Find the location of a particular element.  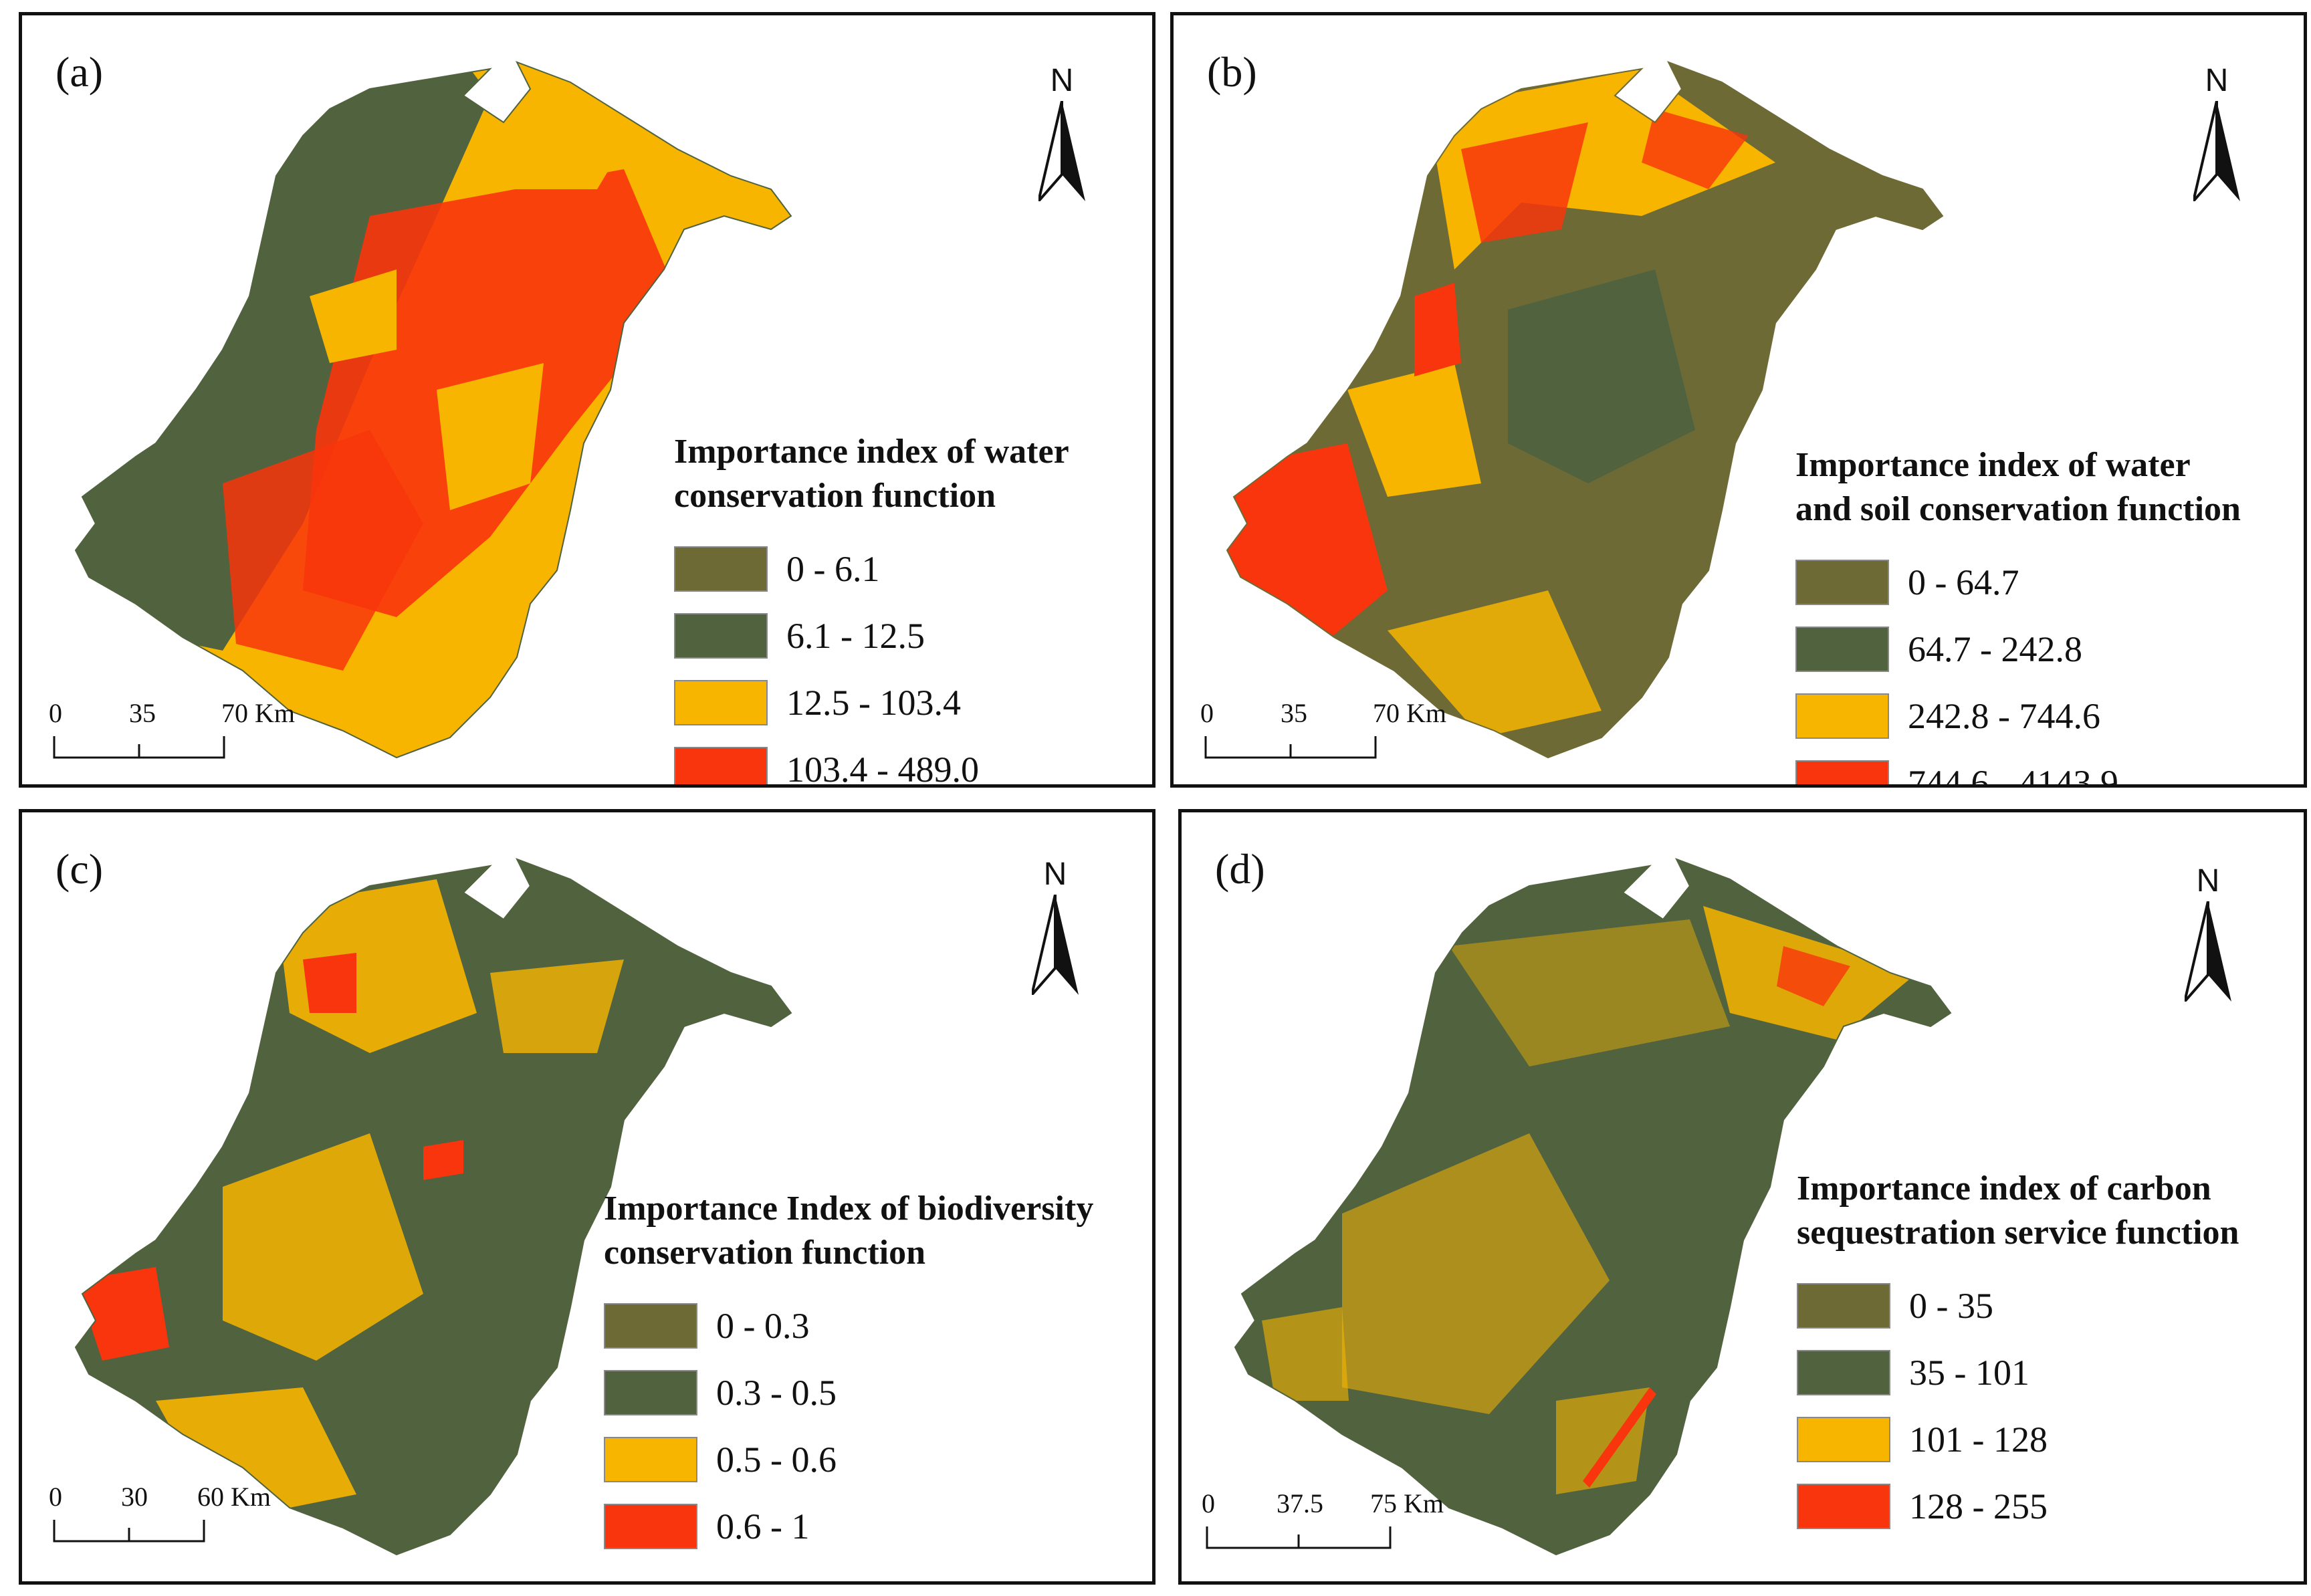

legend-item: 0.5 - 0.6 is located at coordinates (848, 1459).